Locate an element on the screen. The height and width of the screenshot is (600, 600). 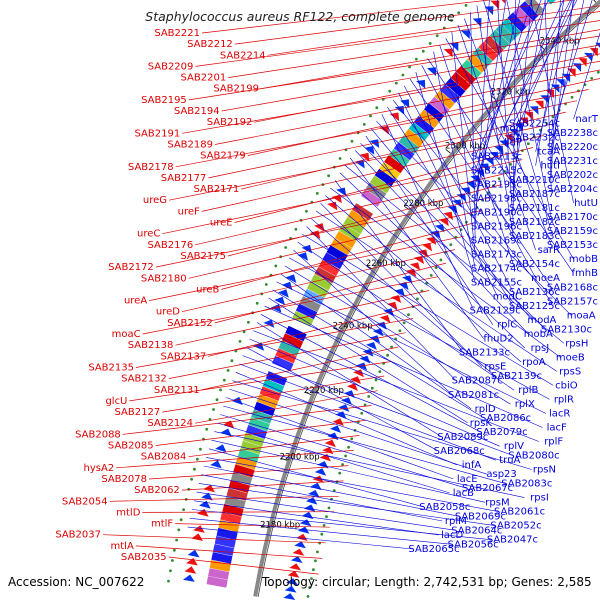
gene-label-forward: SAB2089c is located at coordinates (462, 437).